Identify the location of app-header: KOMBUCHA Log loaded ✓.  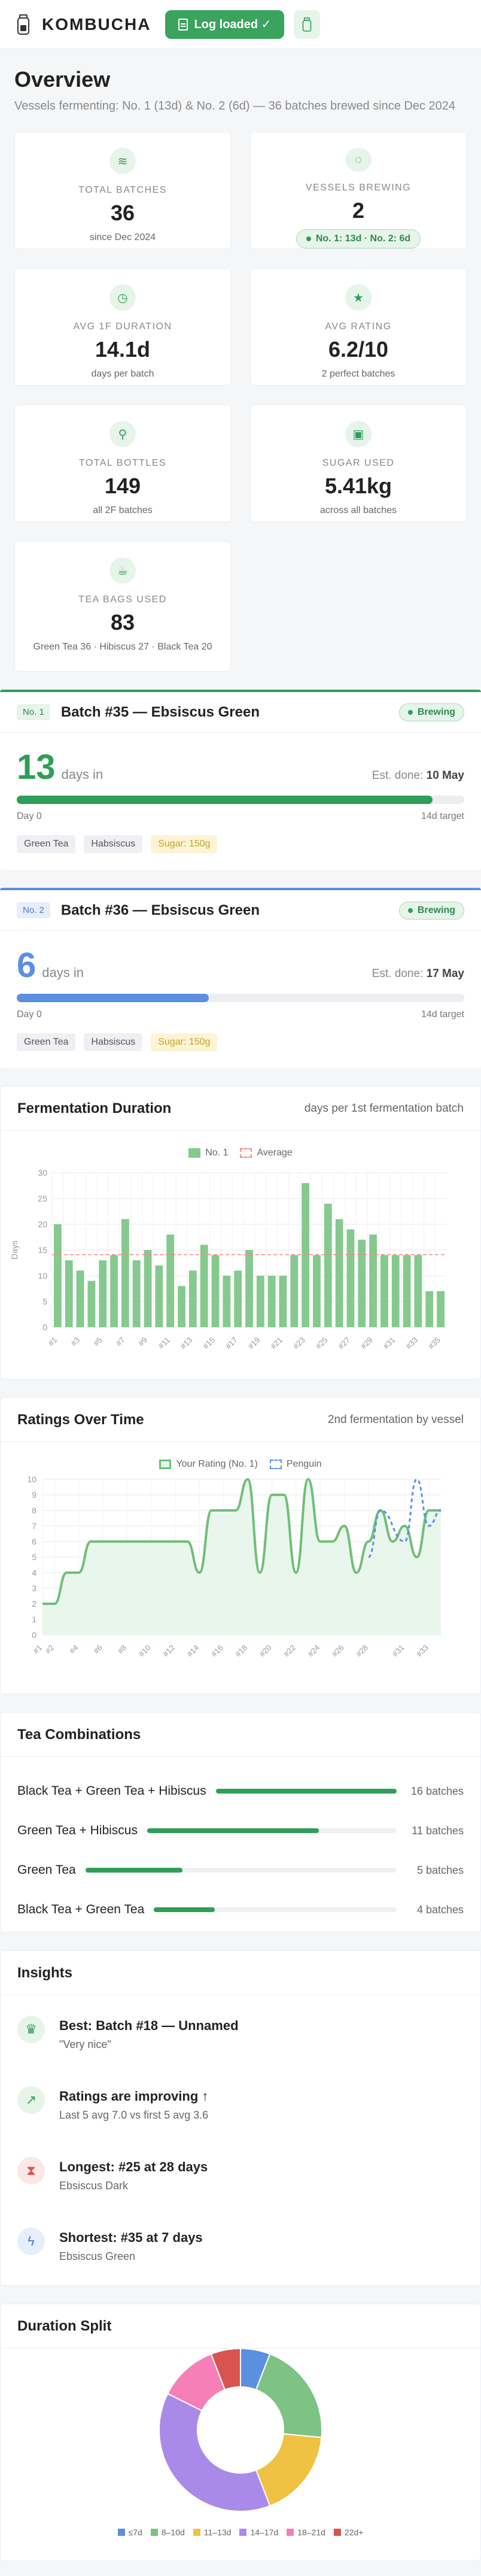
(240, 24).